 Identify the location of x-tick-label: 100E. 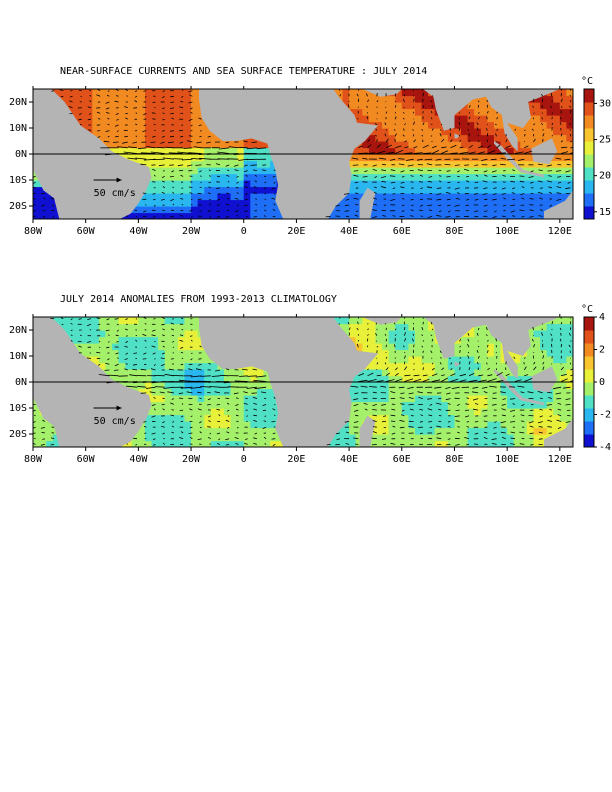
(507, 231).